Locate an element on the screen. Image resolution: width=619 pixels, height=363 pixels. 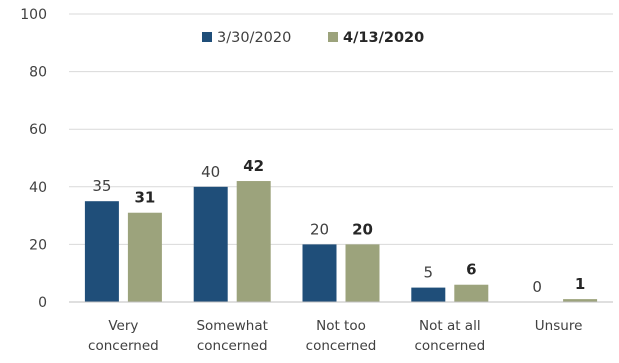
x-category-label: Somewhat is located at coordinates (231, 326).